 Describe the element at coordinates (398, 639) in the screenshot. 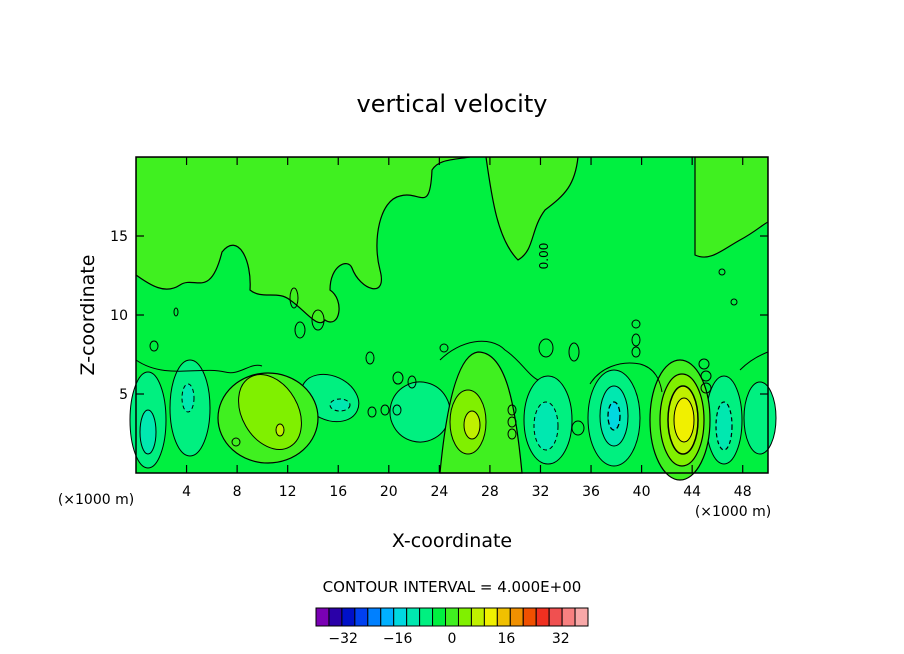

I see `colorbar-tick-label: −16` at that location.